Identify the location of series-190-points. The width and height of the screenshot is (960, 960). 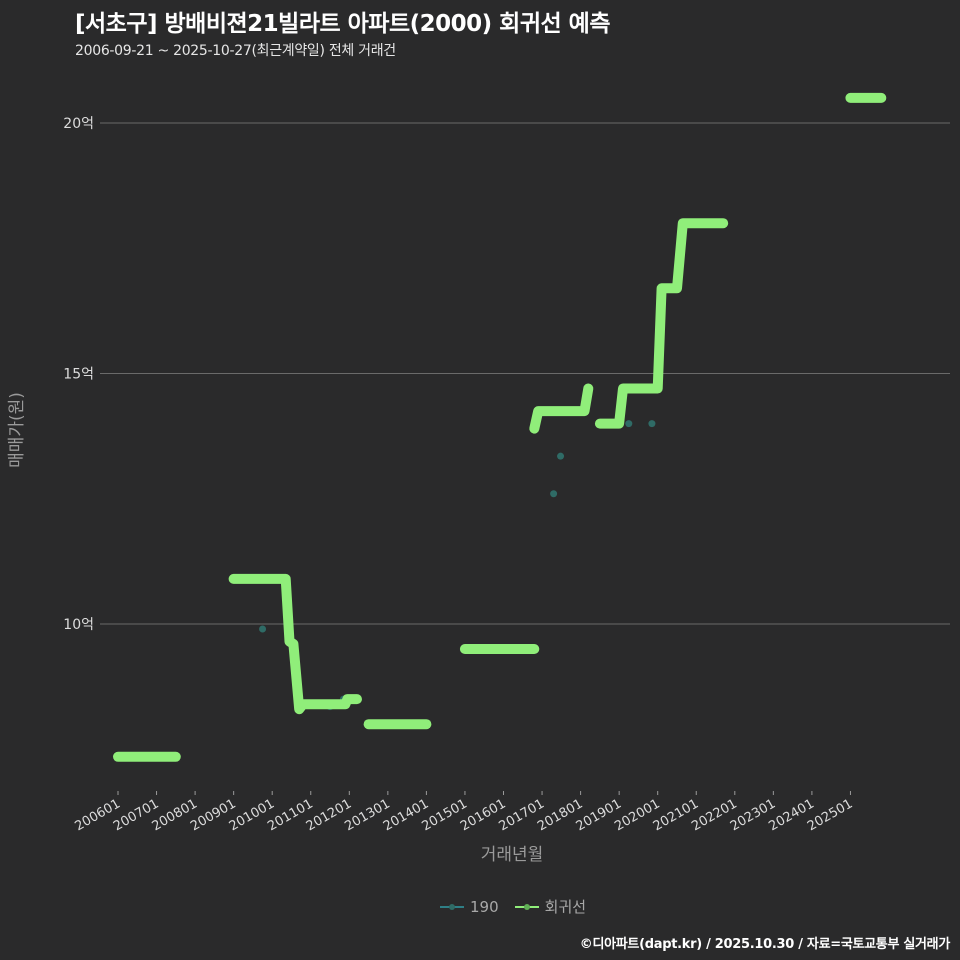
(457, 565).